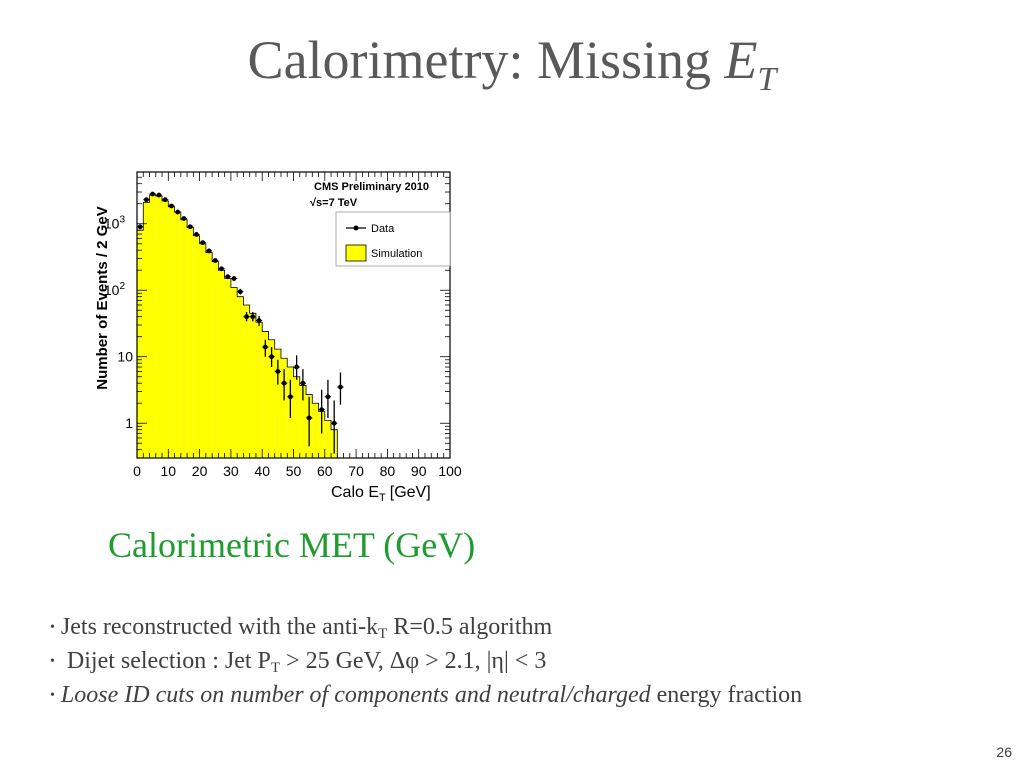  I want to click on x-axis-label-text: Calo E, so click(355, 492).